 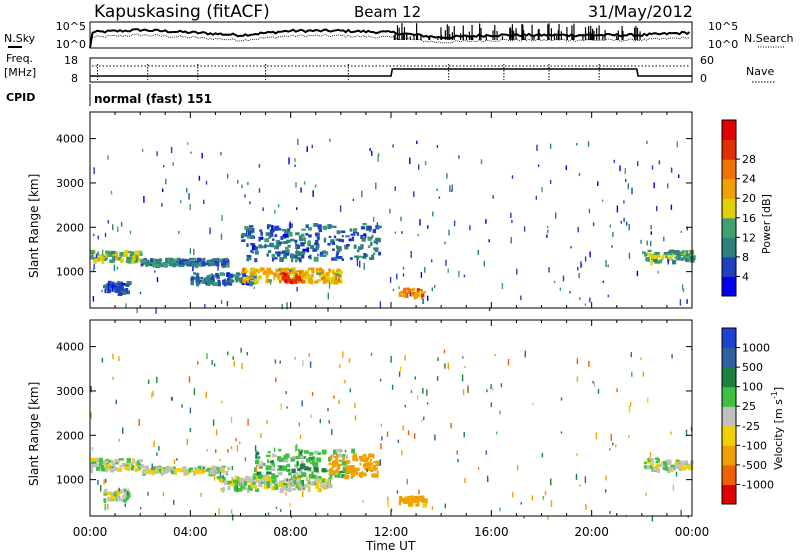 I want to click on time-tick-label: 04:00, so click(x=190, y=532).